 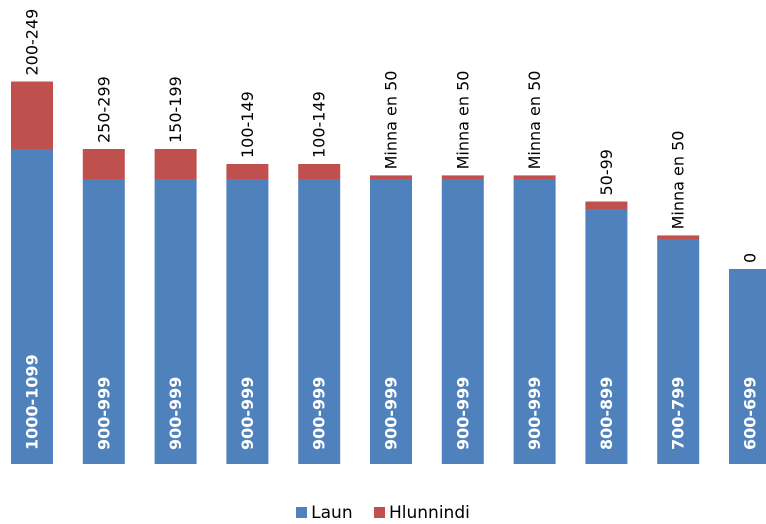 I want to click on data-label-laun-9: 800-899, so click(x=606, y=413).